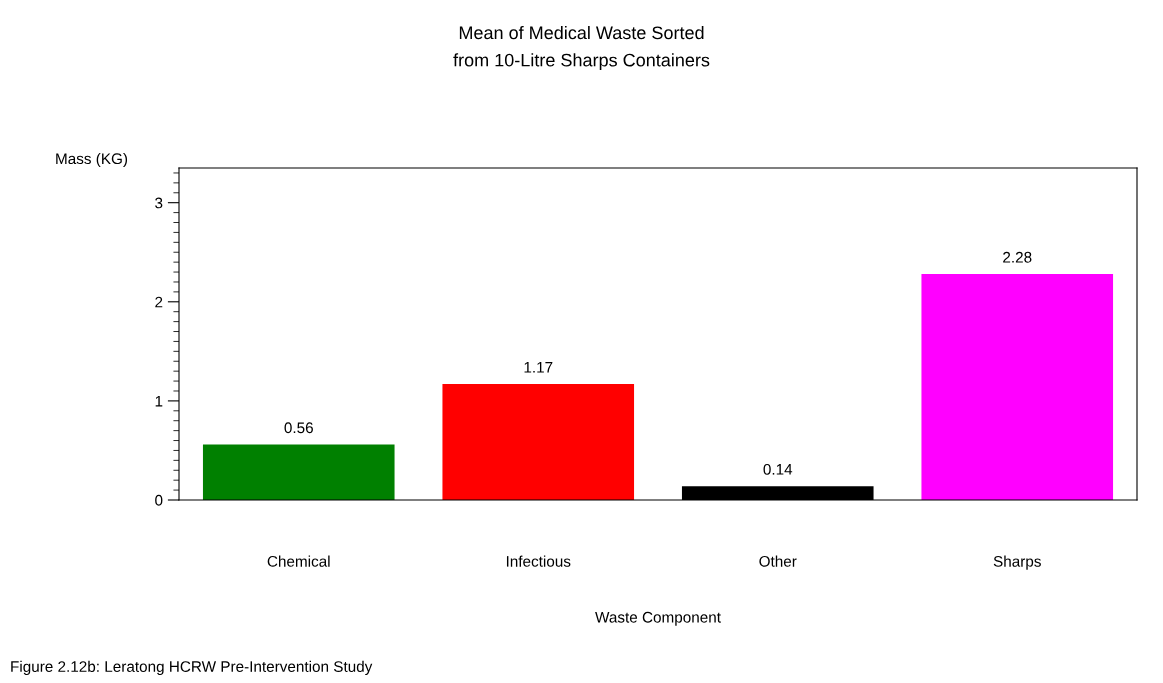  Describe the element at coordinates (298, 561) in the screenshot. I see `x-tick-label: Chemical` at that location.